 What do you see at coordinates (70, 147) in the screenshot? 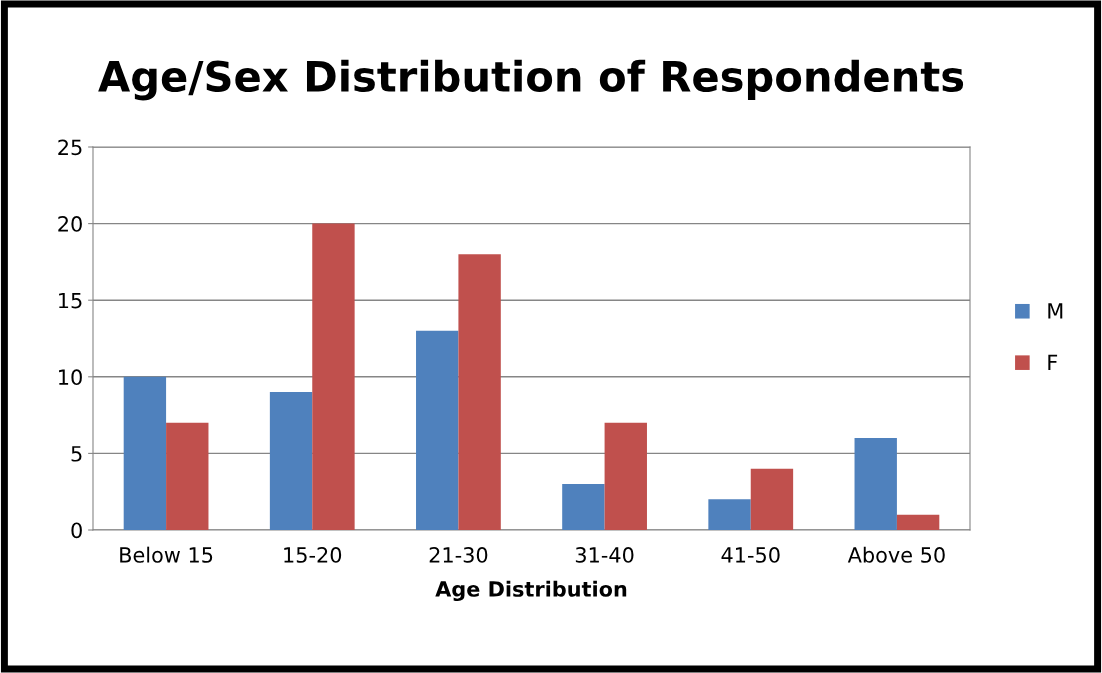
I see `y-tick-label: 25` at bounding box center [70, 147].